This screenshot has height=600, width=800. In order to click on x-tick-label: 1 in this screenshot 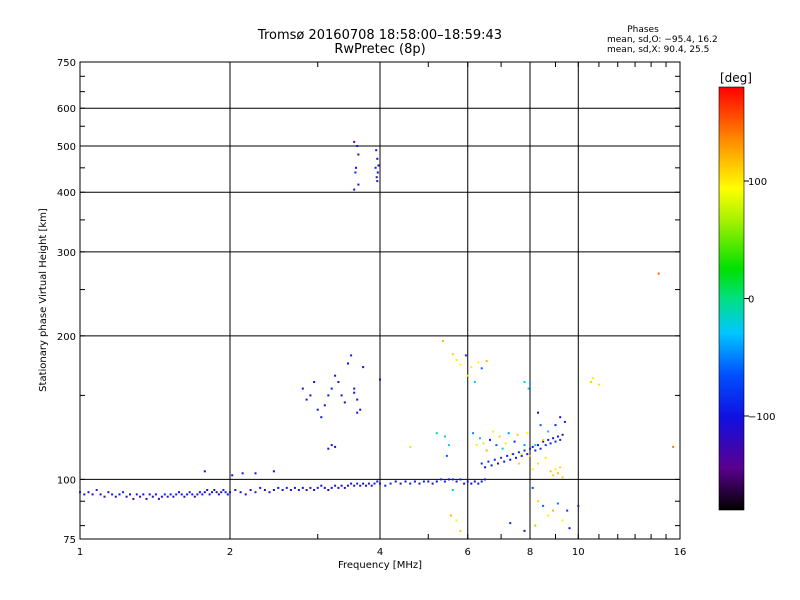, I will do `click(80, 552)`.